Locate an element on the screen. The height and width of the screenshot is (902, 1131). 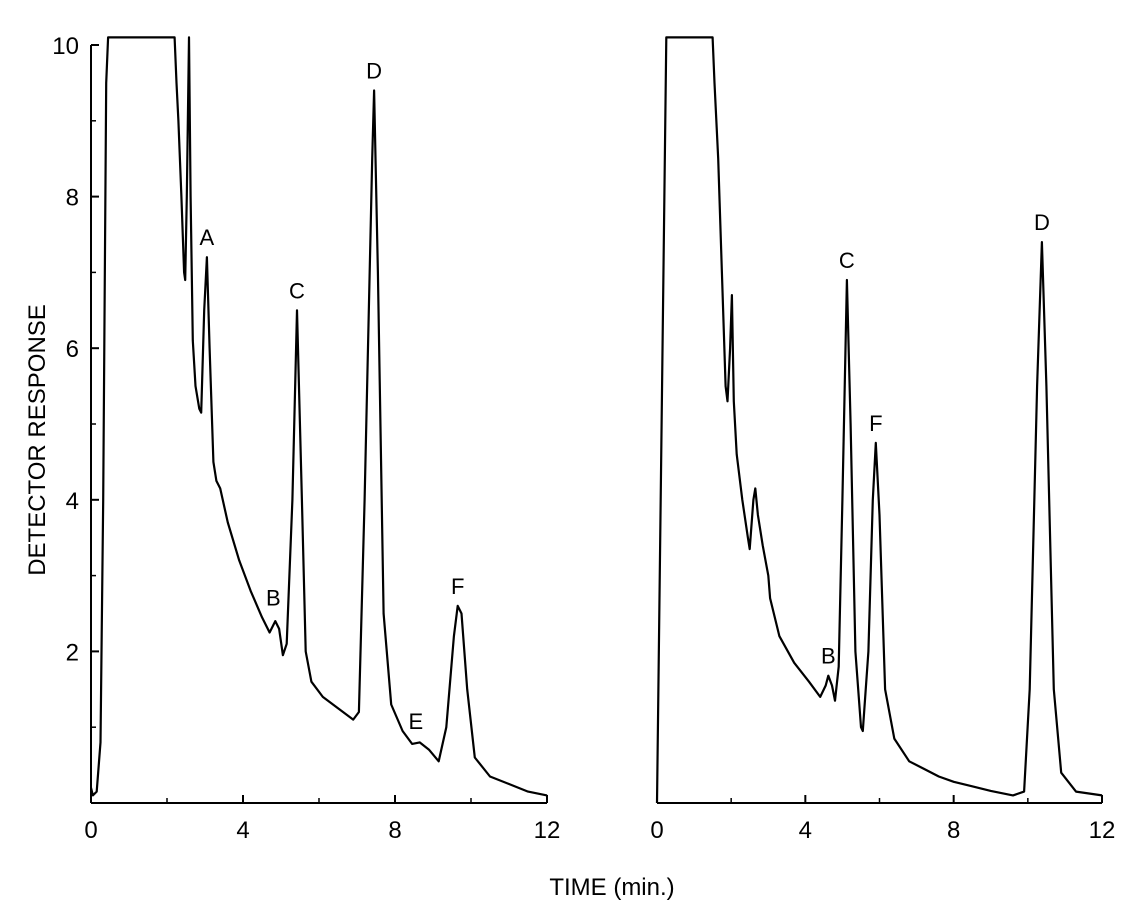
x-axis-label: TIME (min.) is located at coordinates (611, 887).